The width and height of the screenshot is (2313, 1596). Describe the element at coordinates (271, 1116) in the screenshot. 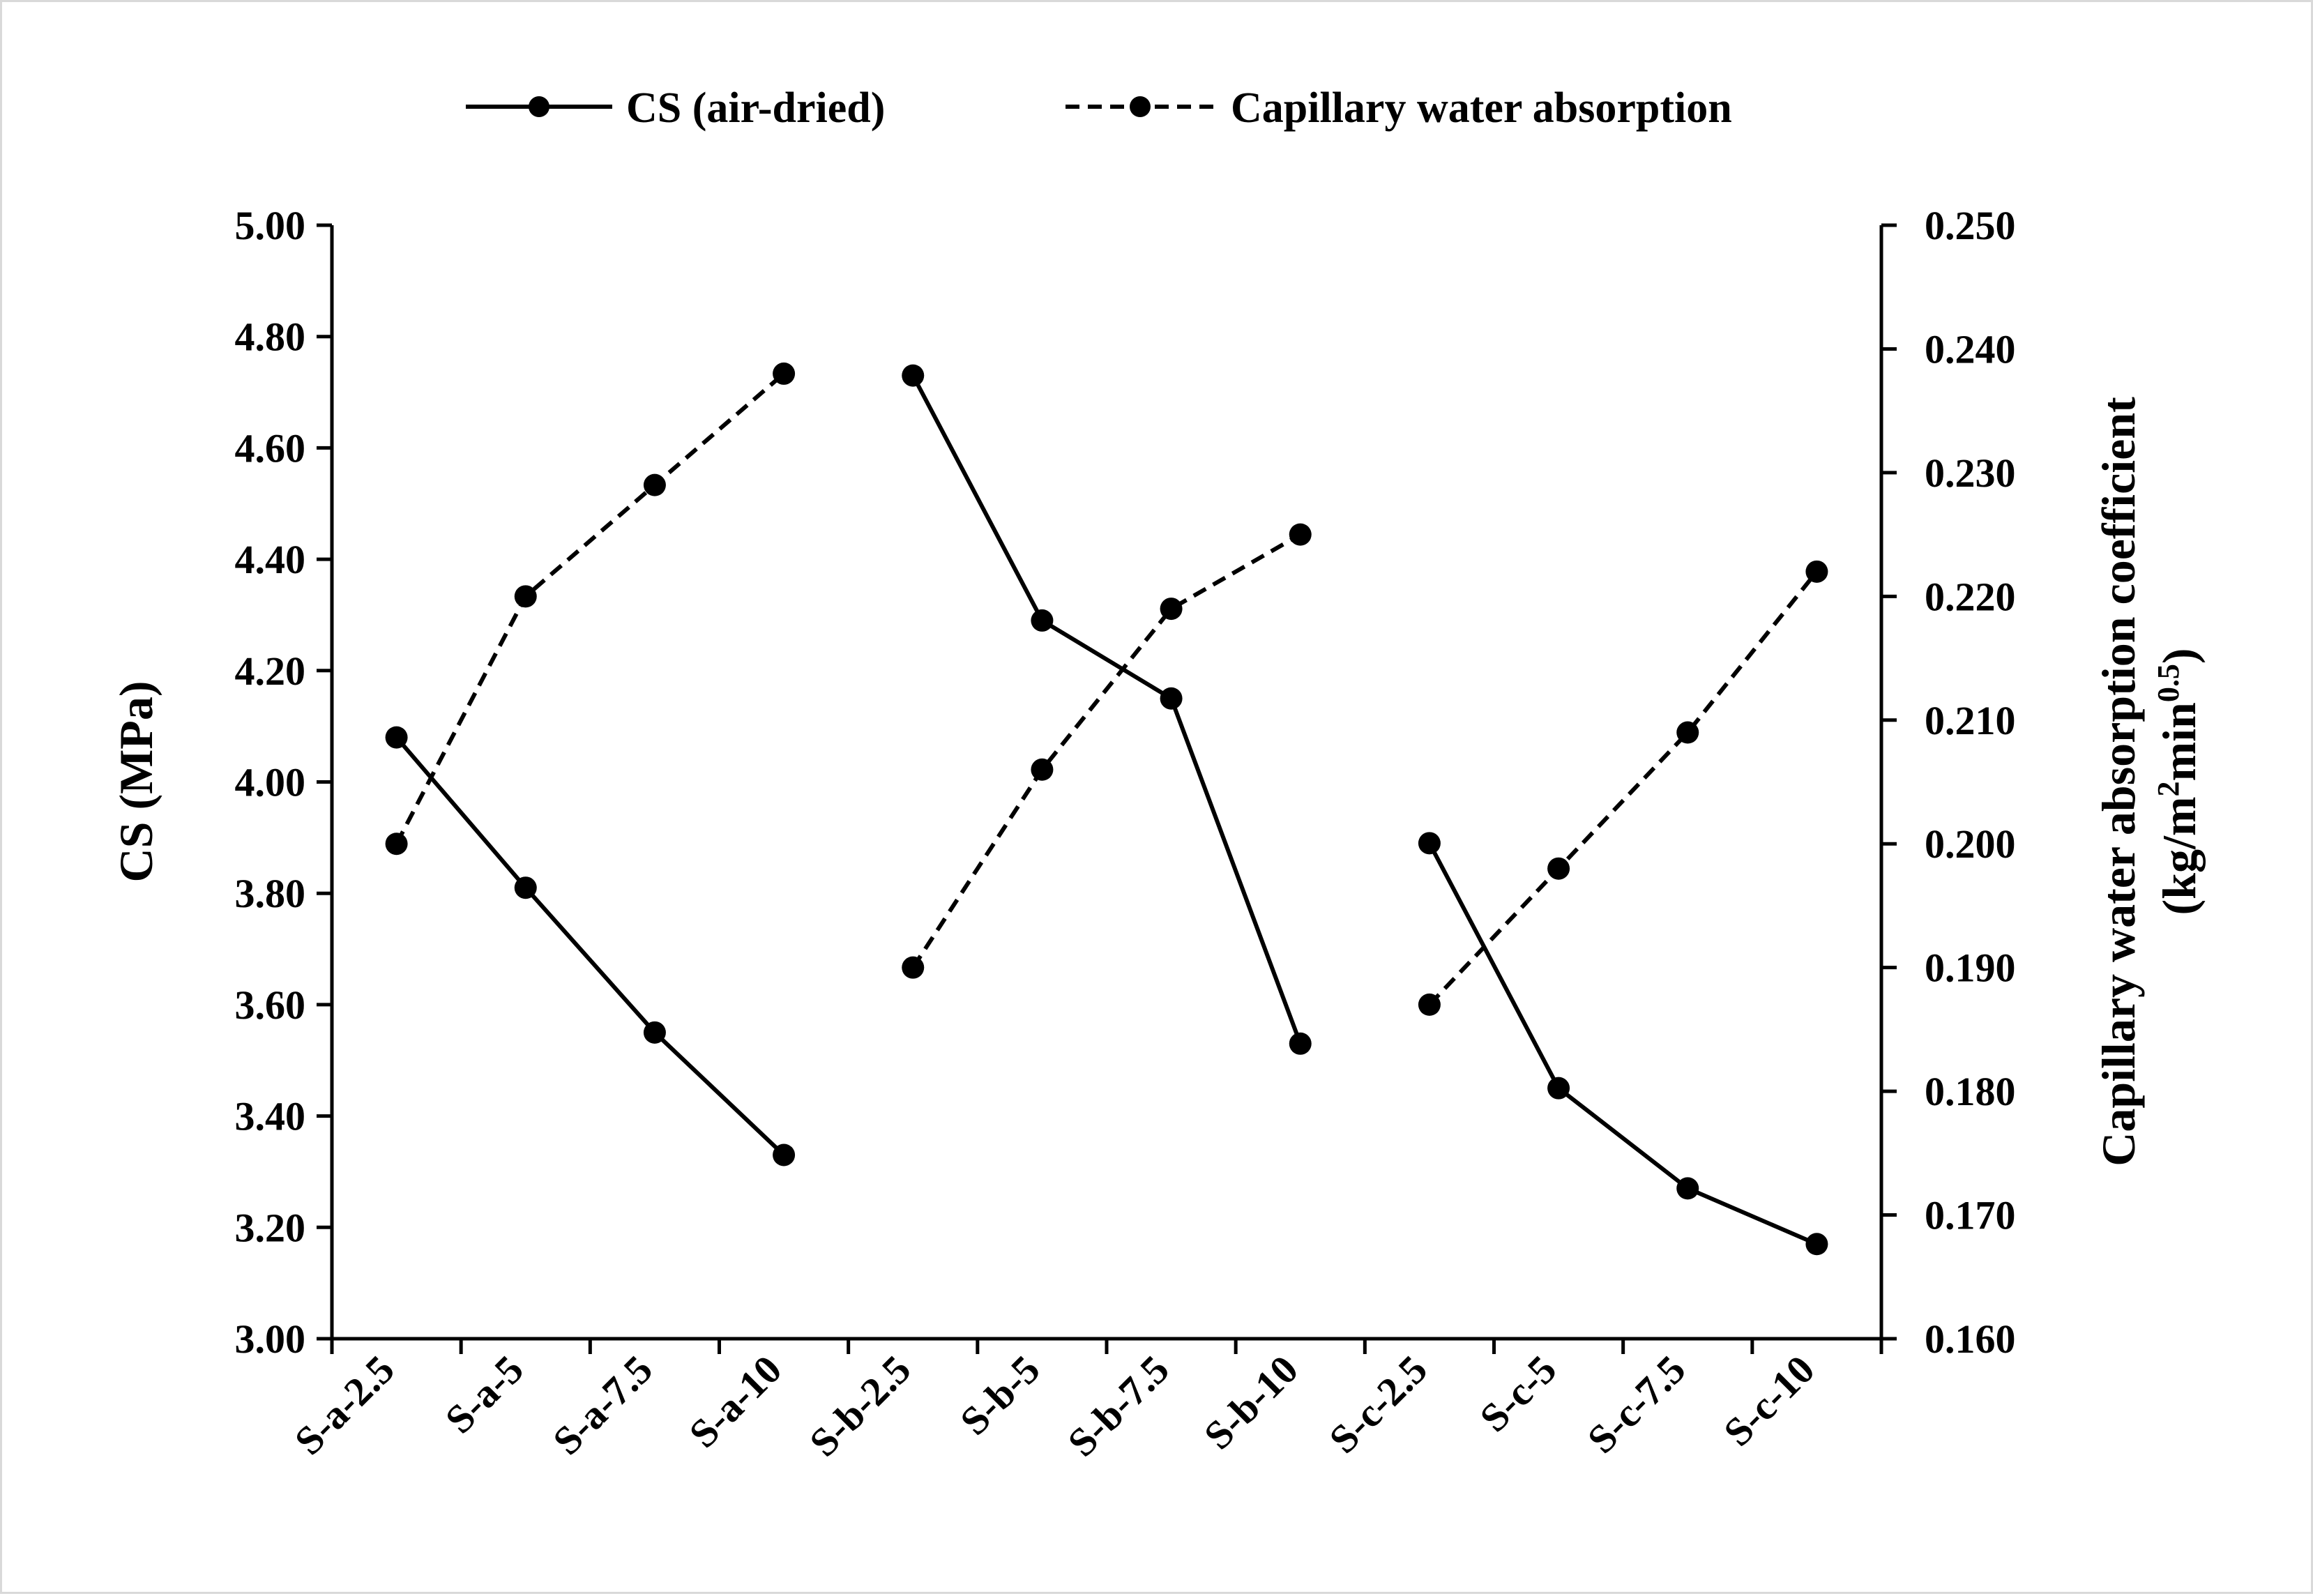

I see `left-y-tick-label: 3.40` at that location.